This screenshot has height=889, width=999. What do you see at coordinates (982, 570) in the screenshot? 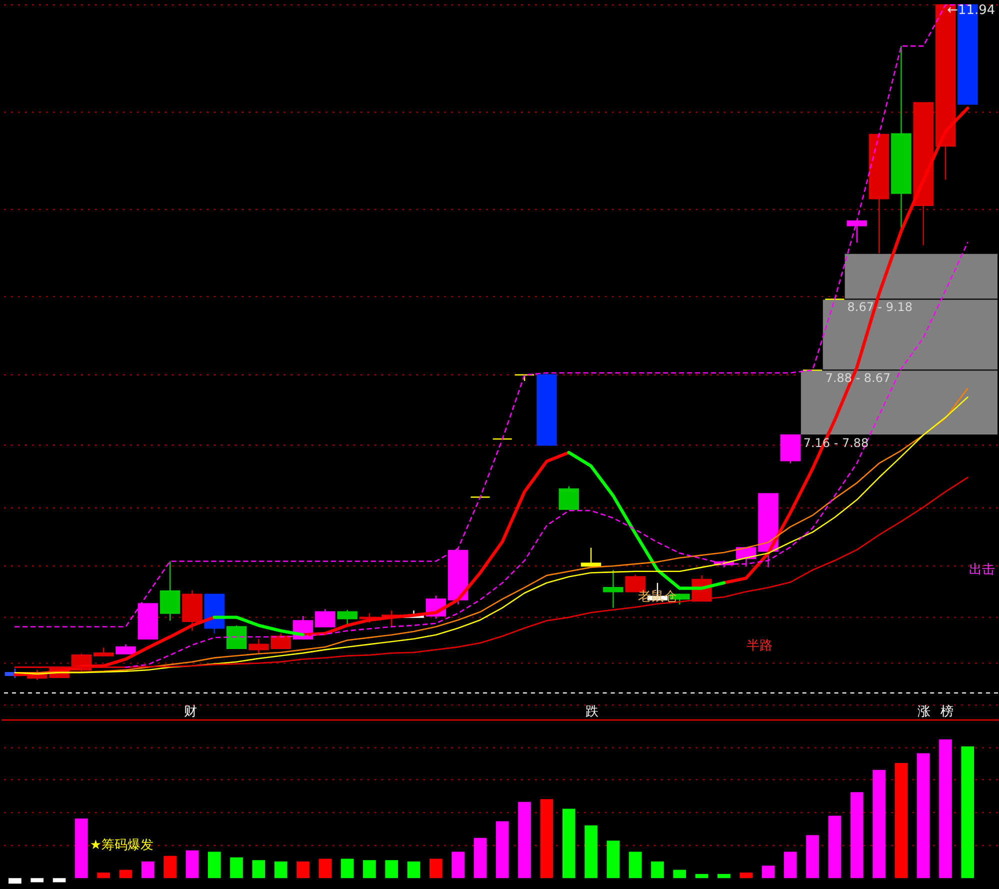
I see `annotation: 出击` at bounding box center [982, 570].